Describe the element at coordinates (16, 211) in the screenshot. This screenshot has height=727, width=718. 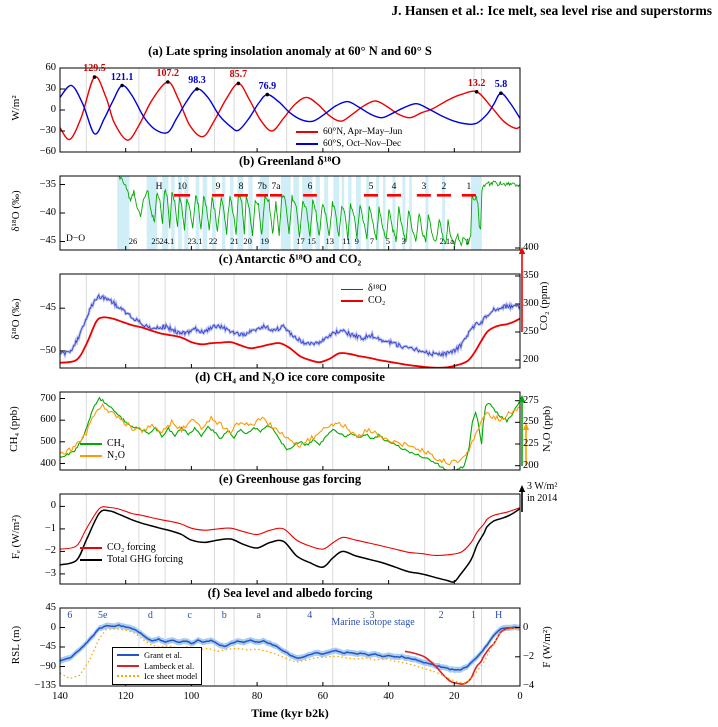
I see `panel-b-ylabel: δ¹⁸O (‰)` at that location.